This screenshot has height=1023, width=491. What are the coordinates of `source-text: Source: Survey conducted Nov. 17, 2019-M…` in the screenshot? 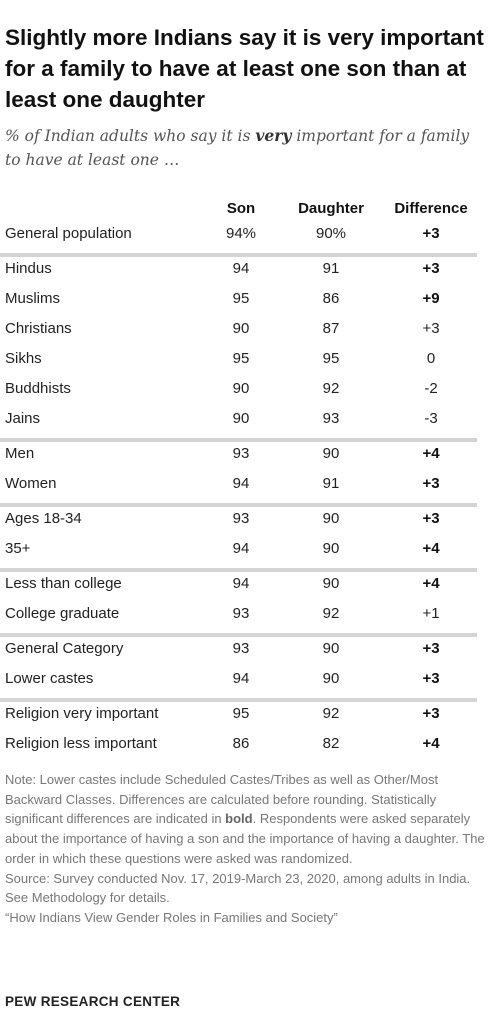 It's located at (238, 888).